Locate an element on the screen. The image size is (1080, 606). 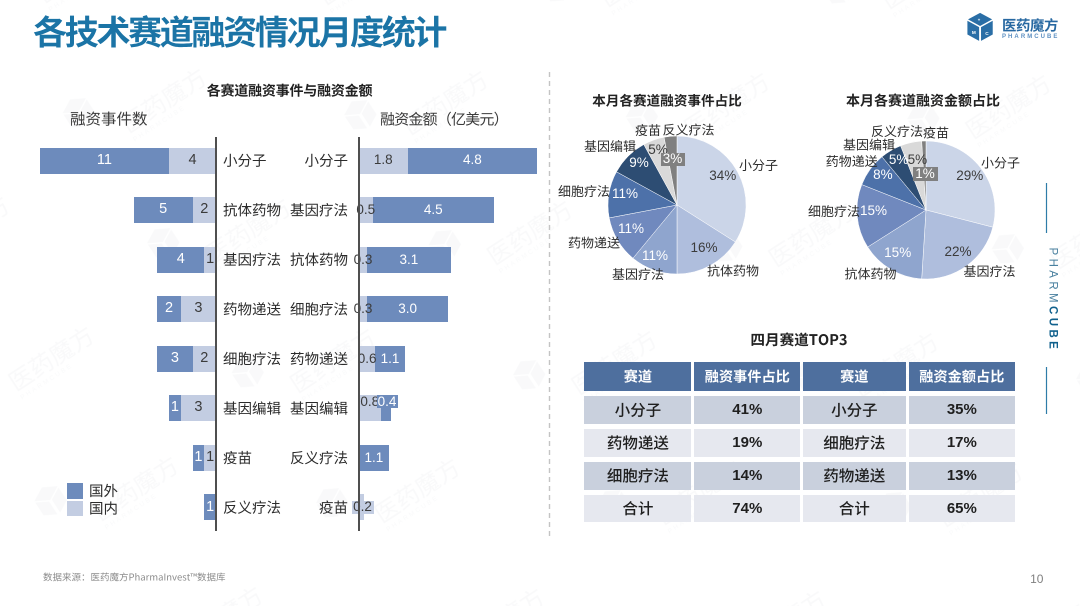
svg-text: PHARMCUBE is located at coordinates (1053, 300).